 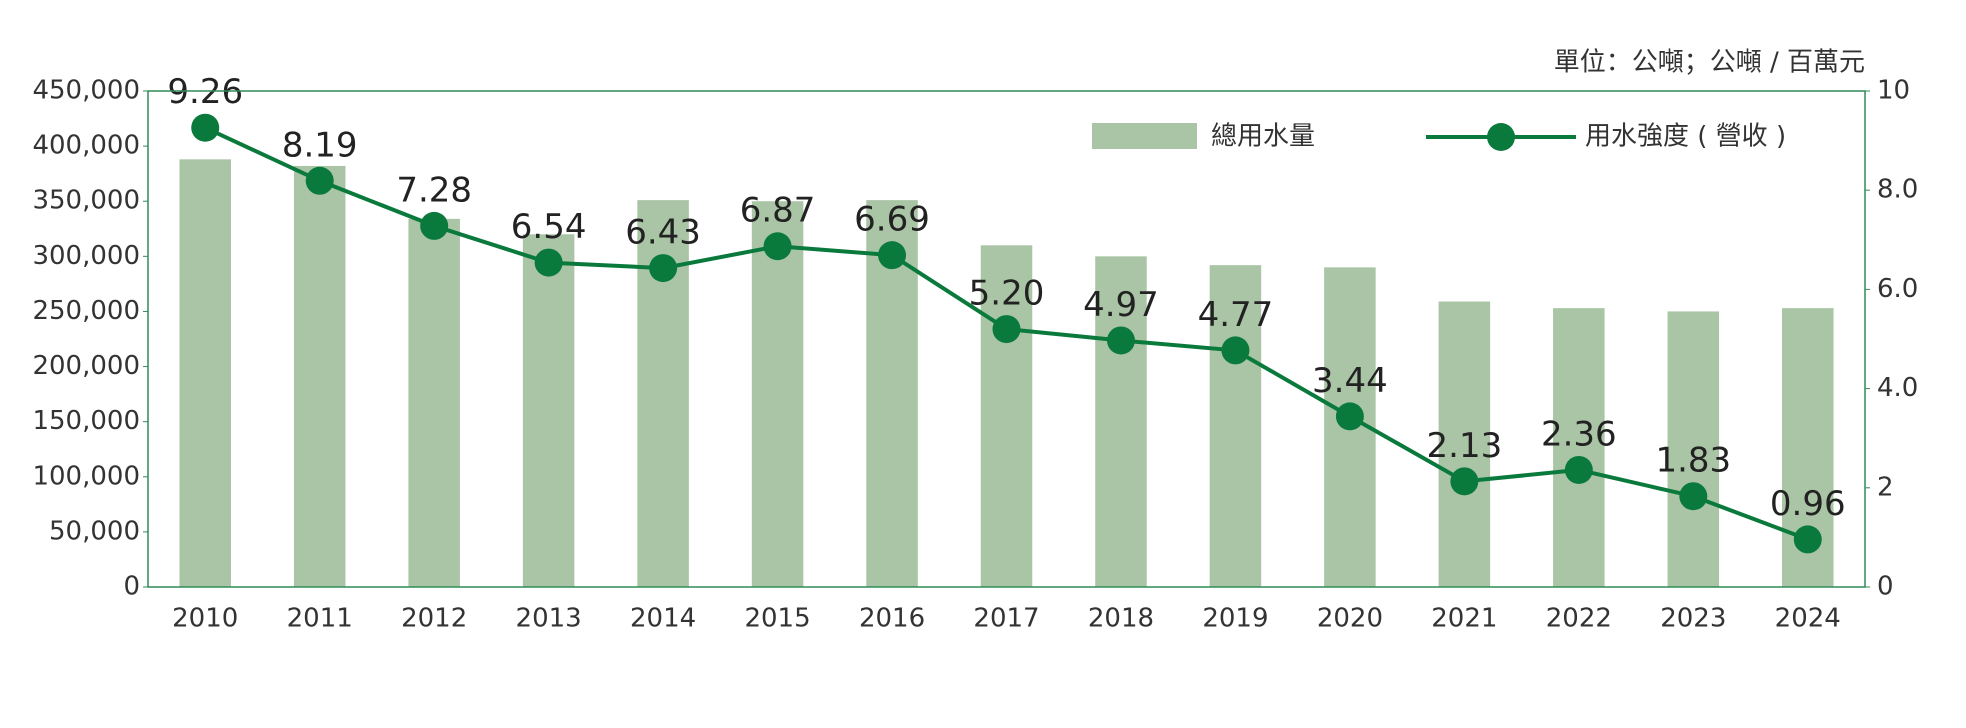 I want to click on unit-label: 單位：公噸；公噸 / 百萬元, so click(x=1709, y=63).